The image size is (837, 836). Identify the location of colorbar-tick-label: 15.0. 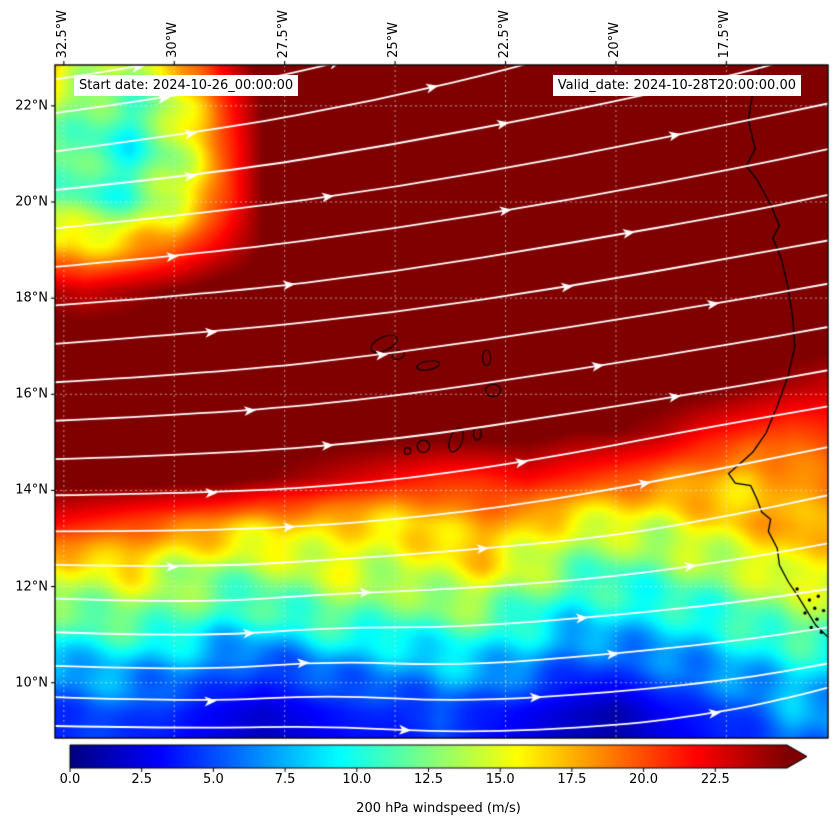
(500, 779).